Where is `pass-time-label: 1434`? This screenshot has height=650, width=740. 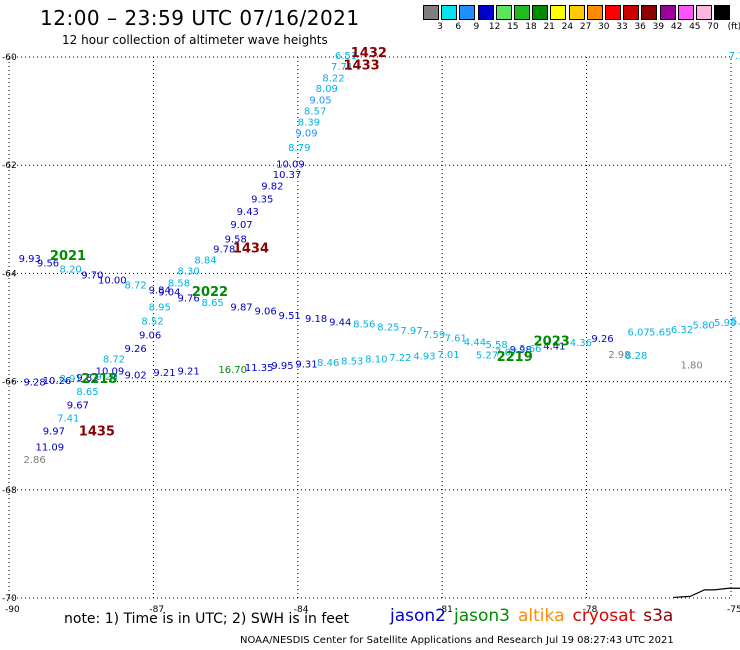 pass-time-label: 1434 is located at coordinates (251, 248).